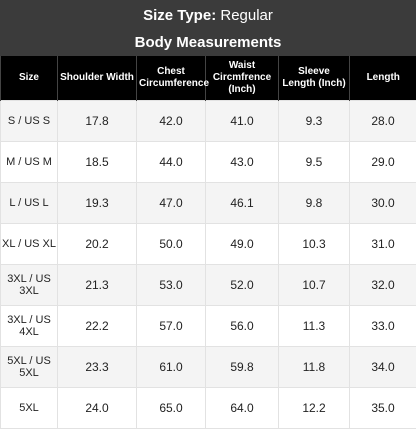  I want to click on value-cell: 46.1, so click(242, 203).